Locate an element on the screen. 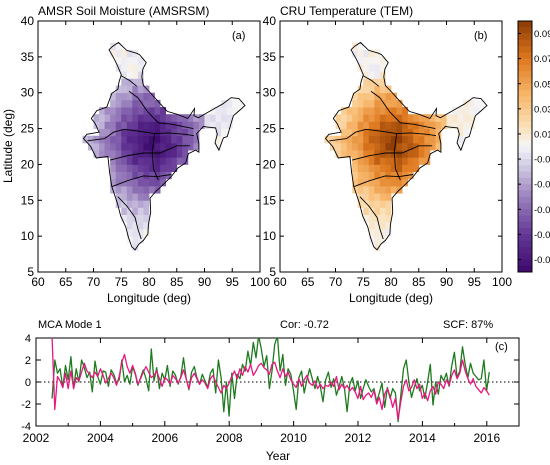 The height and width of the screenshot is (465, 550). x-tick-label: 2016 is located at coordinates (486, 438).